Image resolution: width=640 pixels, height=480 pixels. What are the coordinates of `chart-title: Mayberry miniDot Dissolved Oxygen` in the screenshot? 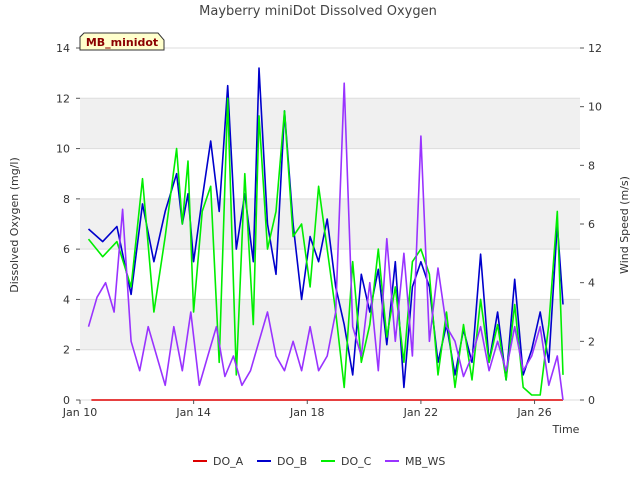 It's located at (318, 11).